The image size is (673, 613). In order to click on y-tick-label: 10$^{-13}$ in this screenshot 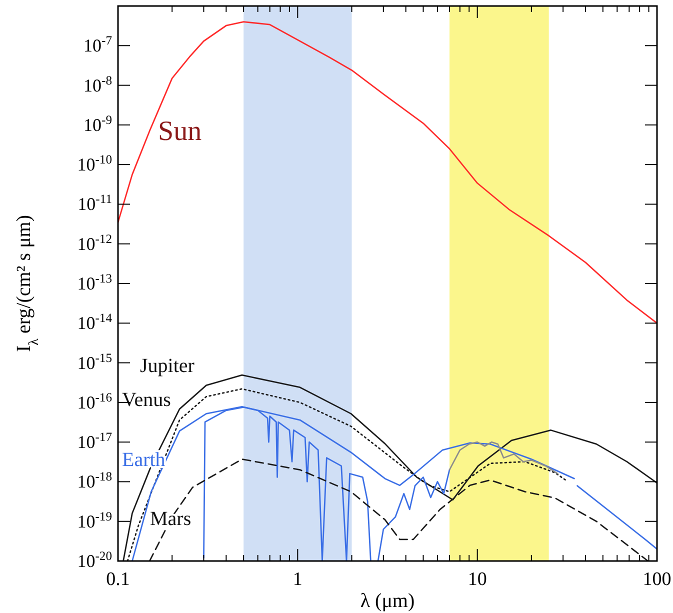, I will do `click(94, 283)`.